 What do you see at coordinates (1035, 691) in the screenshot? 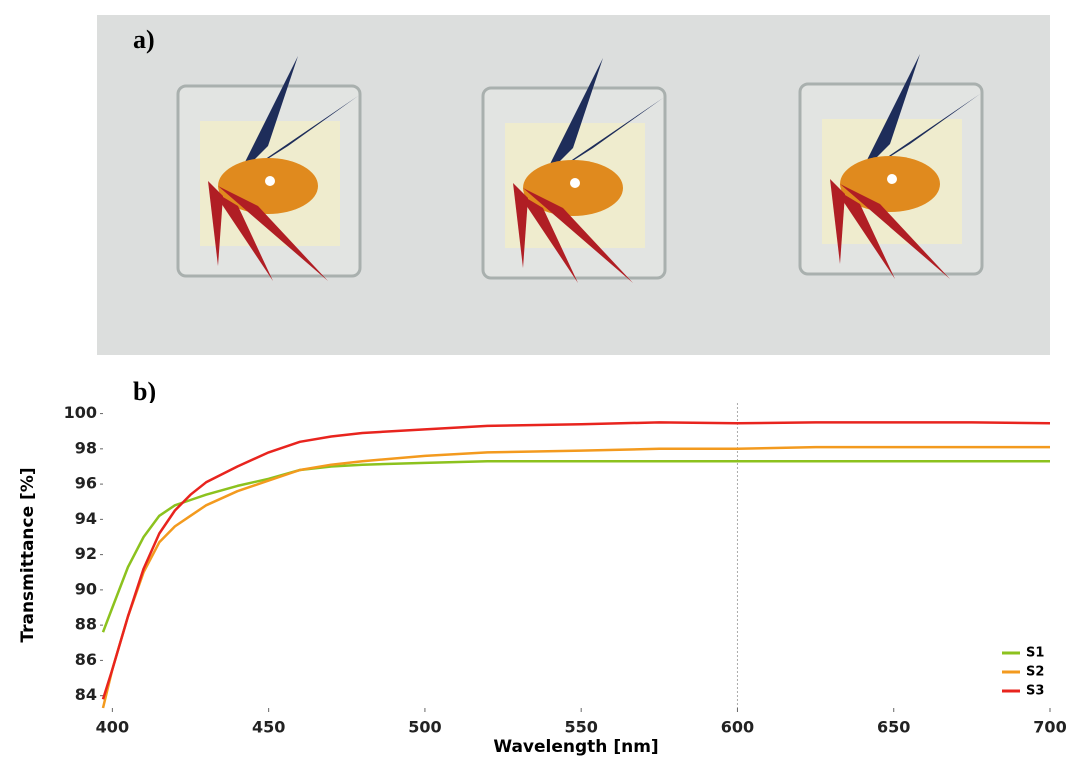
I see `legend-label: S3` at bounding box center [1035, 691].